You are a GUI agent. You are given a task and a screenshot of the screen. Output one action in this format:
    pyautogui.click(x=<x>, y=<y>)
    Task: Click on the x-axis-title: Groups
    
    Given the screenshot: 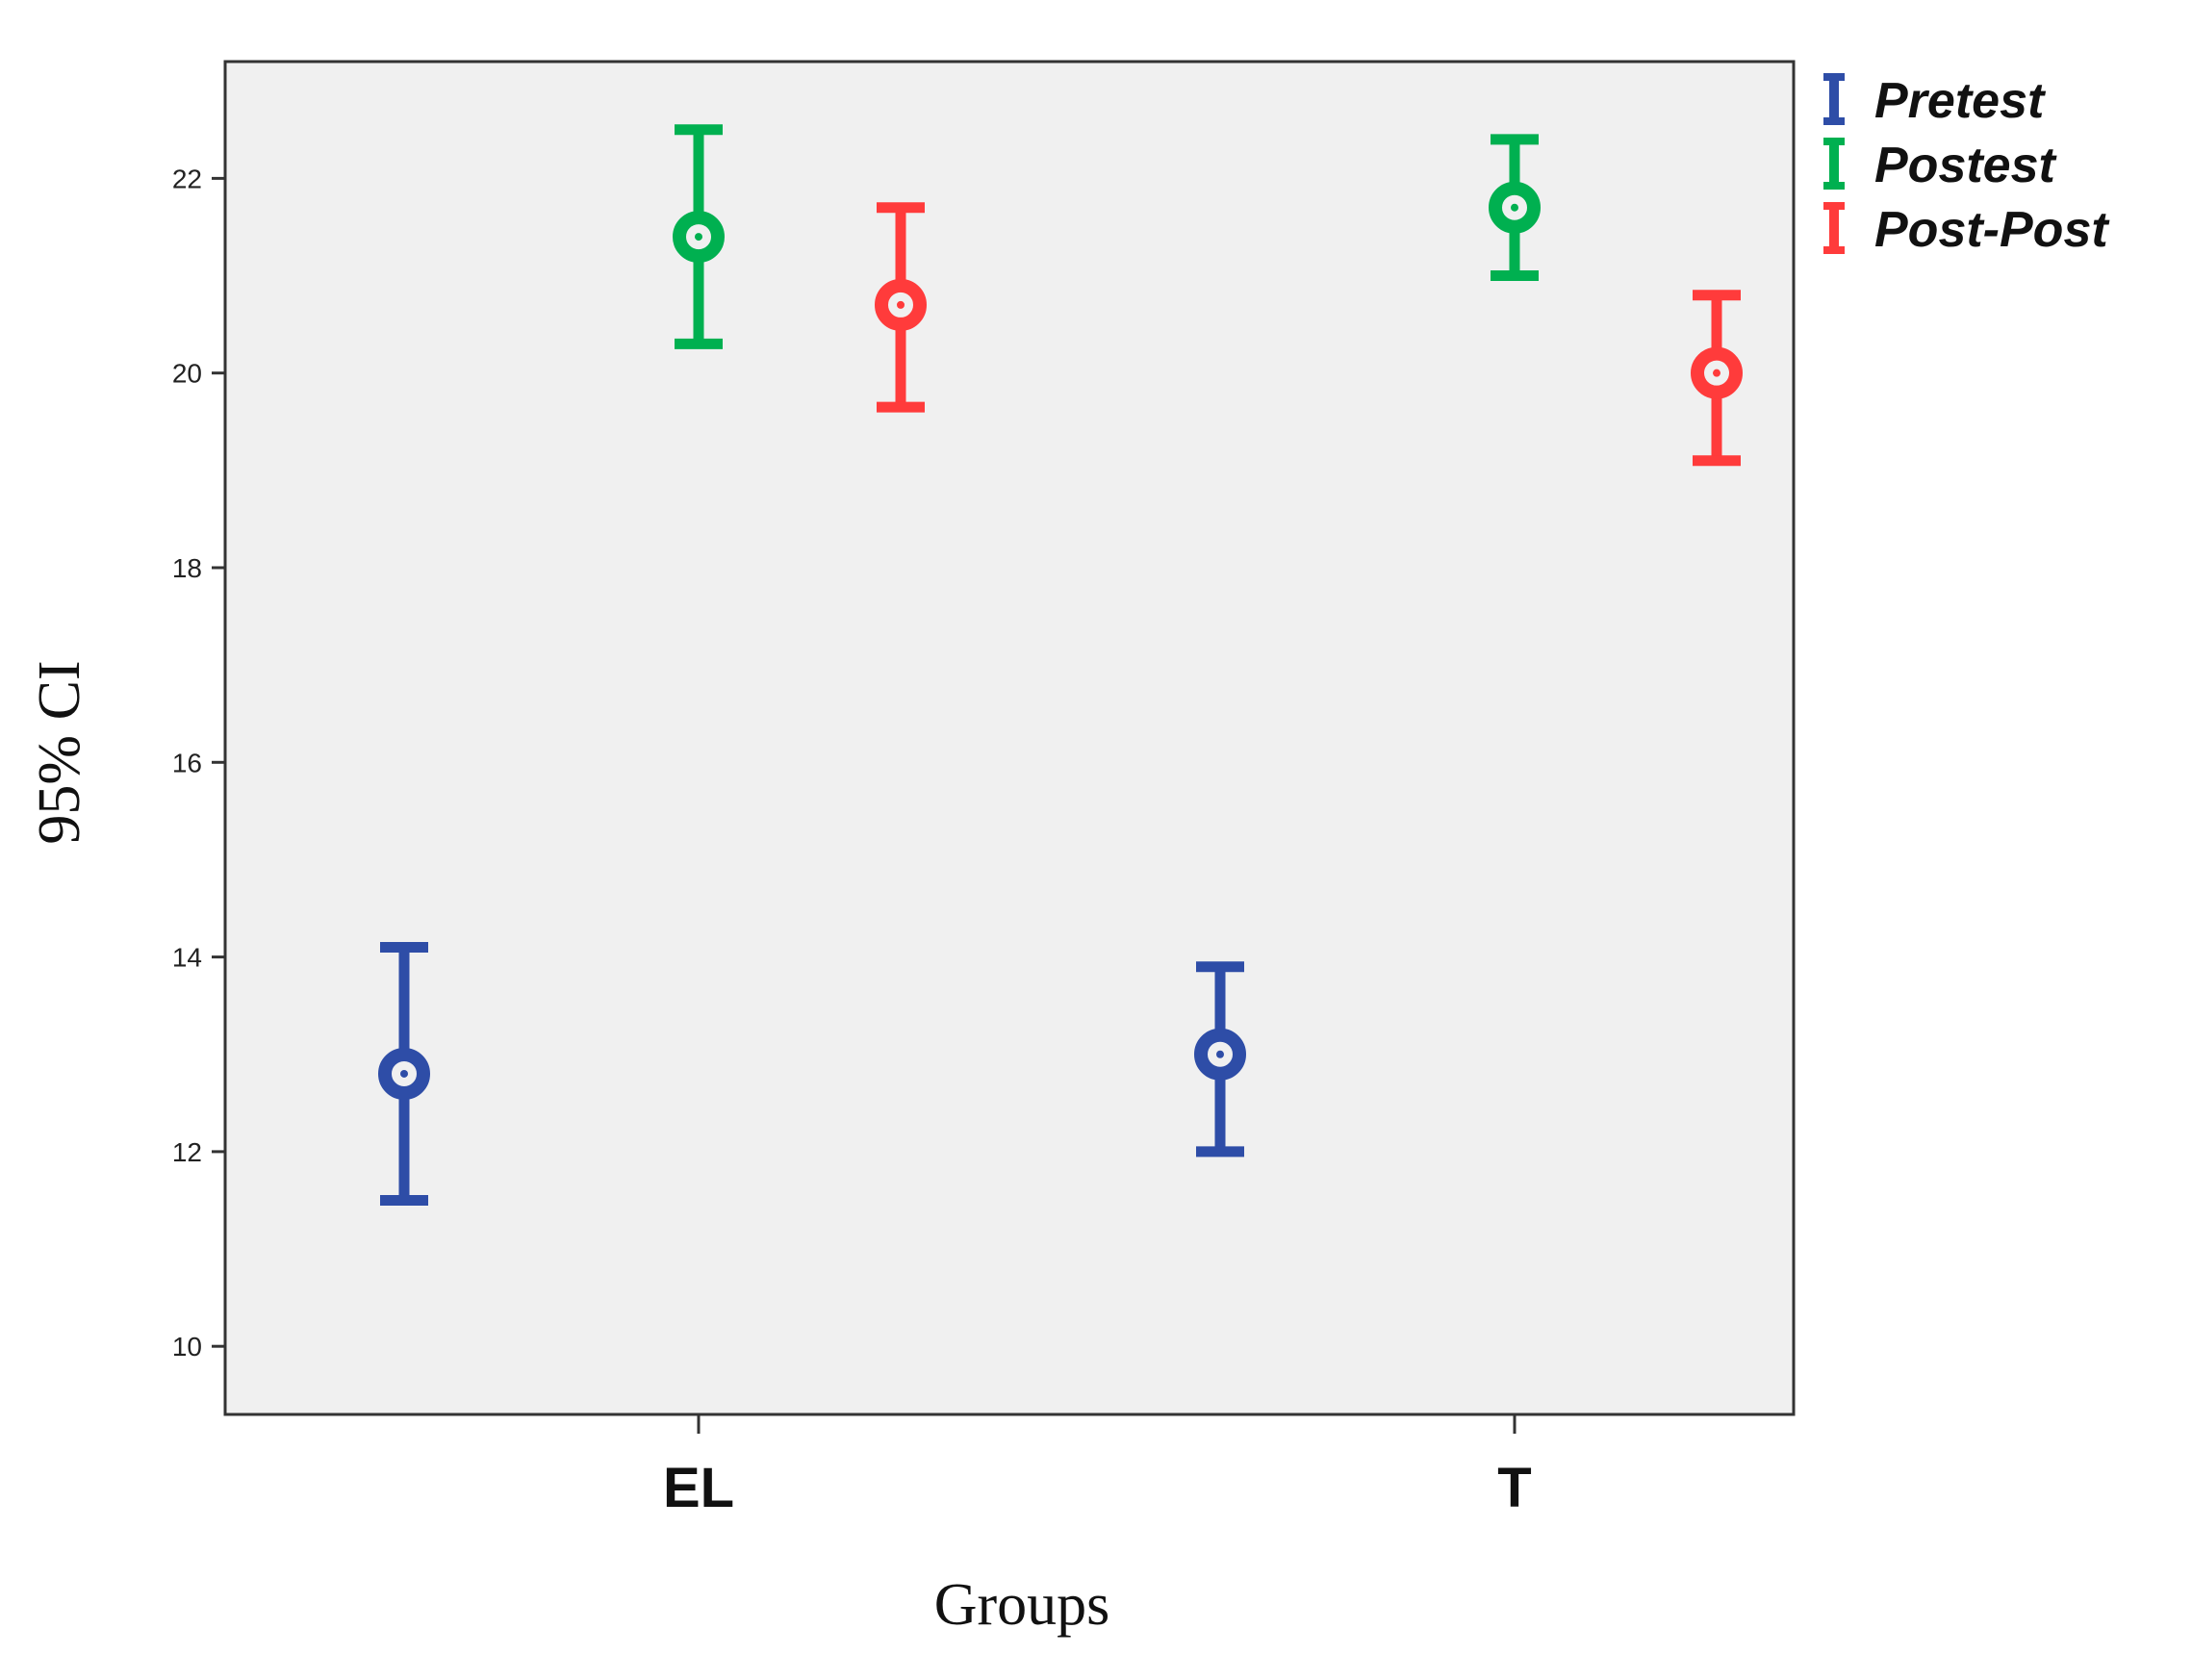 What is the action you would take?
    pyautogui.click(x=1022, y=1605)
    